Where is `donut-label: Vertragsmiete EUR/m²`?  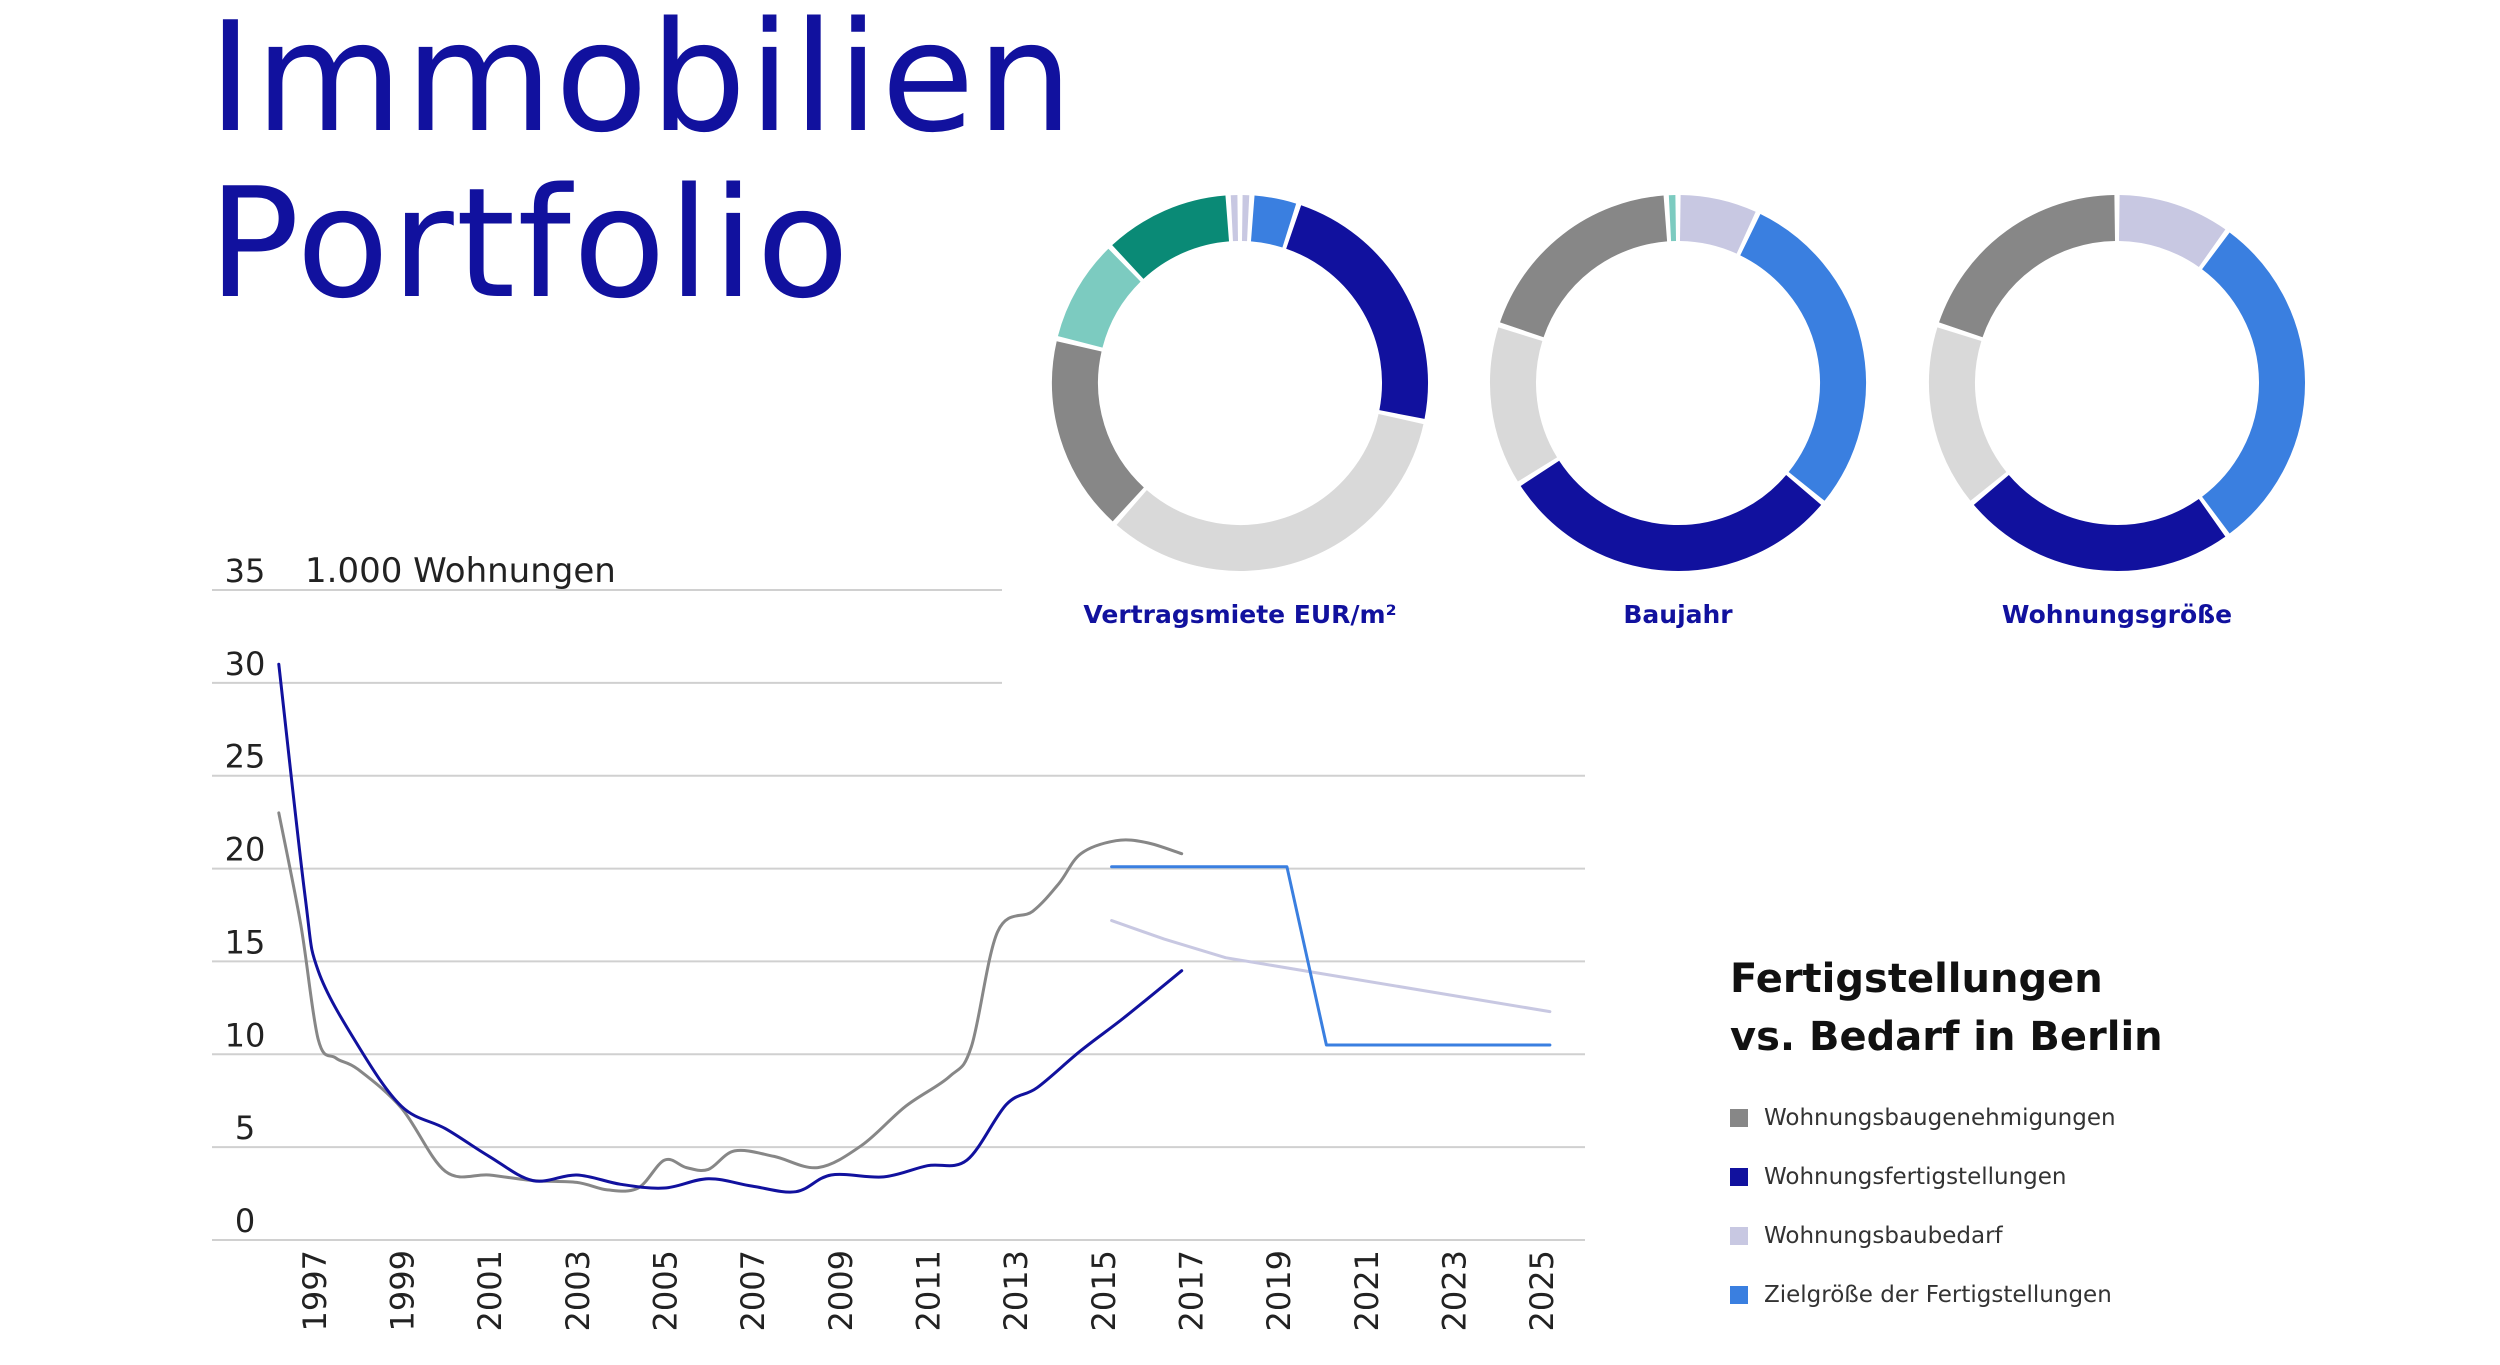
donut-label: Vertragsmiete EUR/m² is located at coordinates (1239, 614).